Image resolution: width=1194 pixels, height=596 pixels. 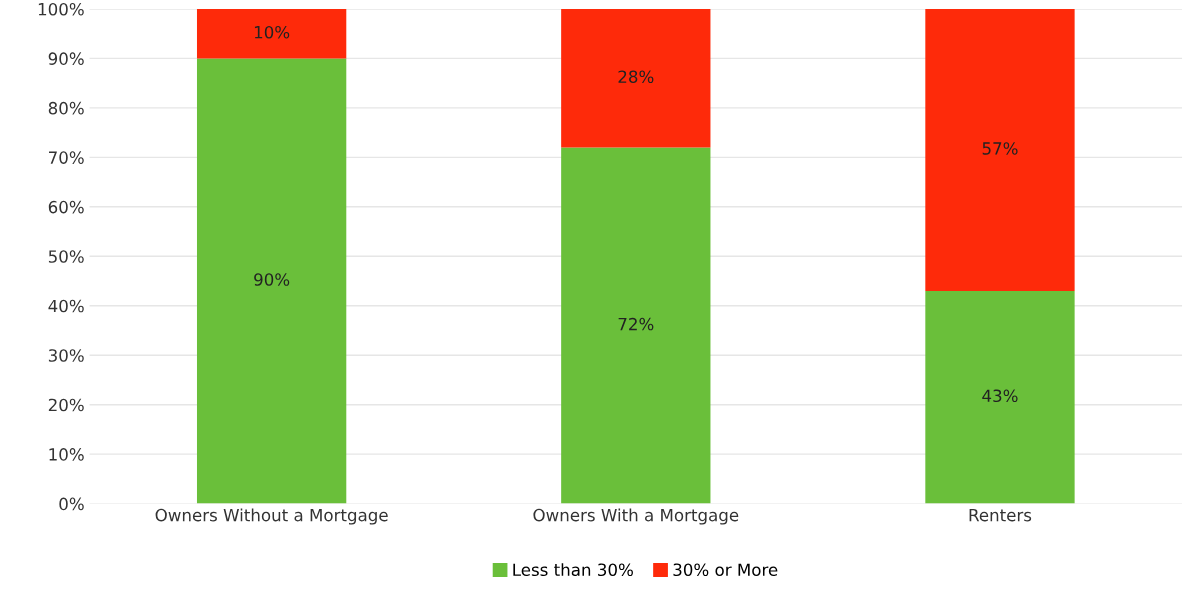 I want to click on y-tick-label: 50%, so click(x=66, y=256).